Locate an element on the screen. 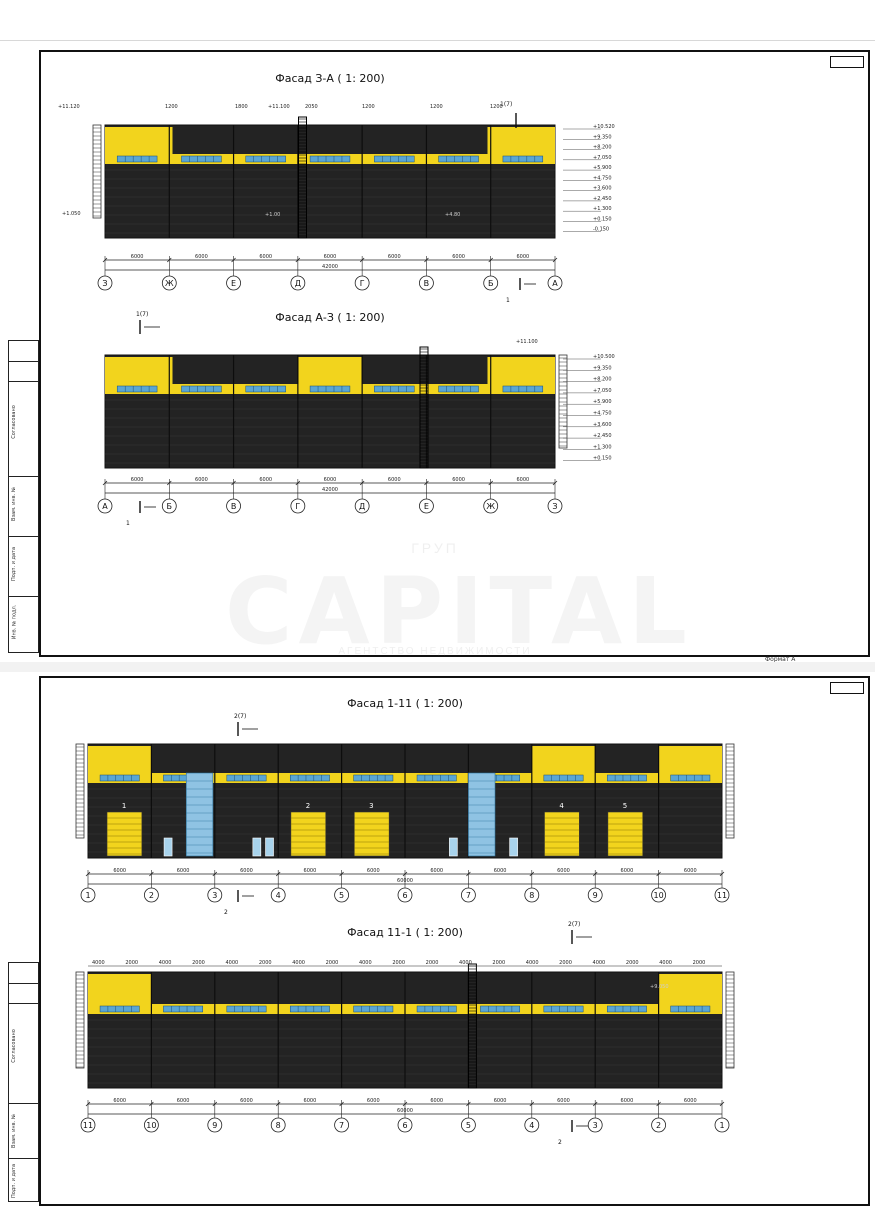 The height and width of the screenshot is (1206, 875). facade-title: Фасад З-А ( 1: 200) is located at coordinates (329, 78).